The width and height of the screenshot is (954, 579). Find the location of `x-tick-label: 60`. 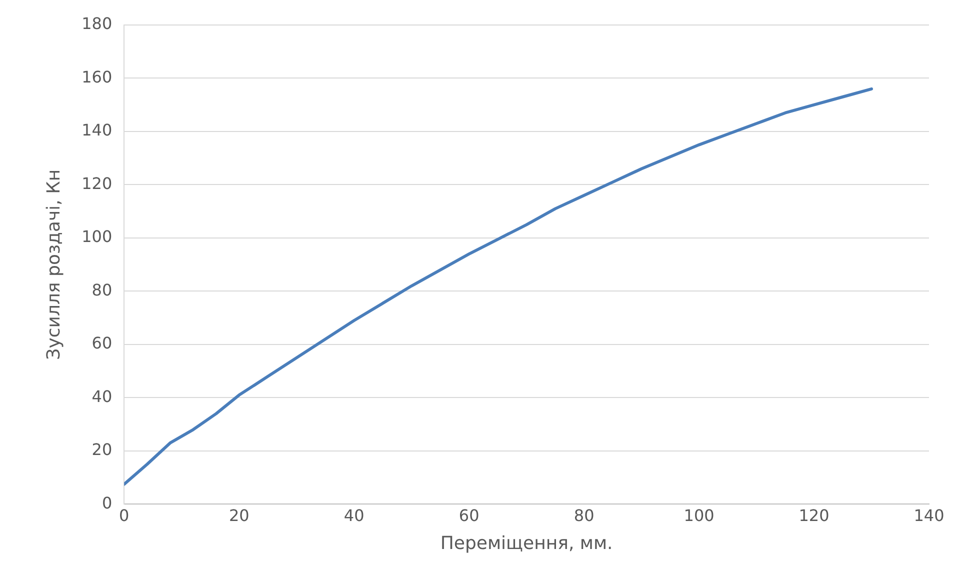

x-tick-label: 60 is located at coordinates (469, 515).